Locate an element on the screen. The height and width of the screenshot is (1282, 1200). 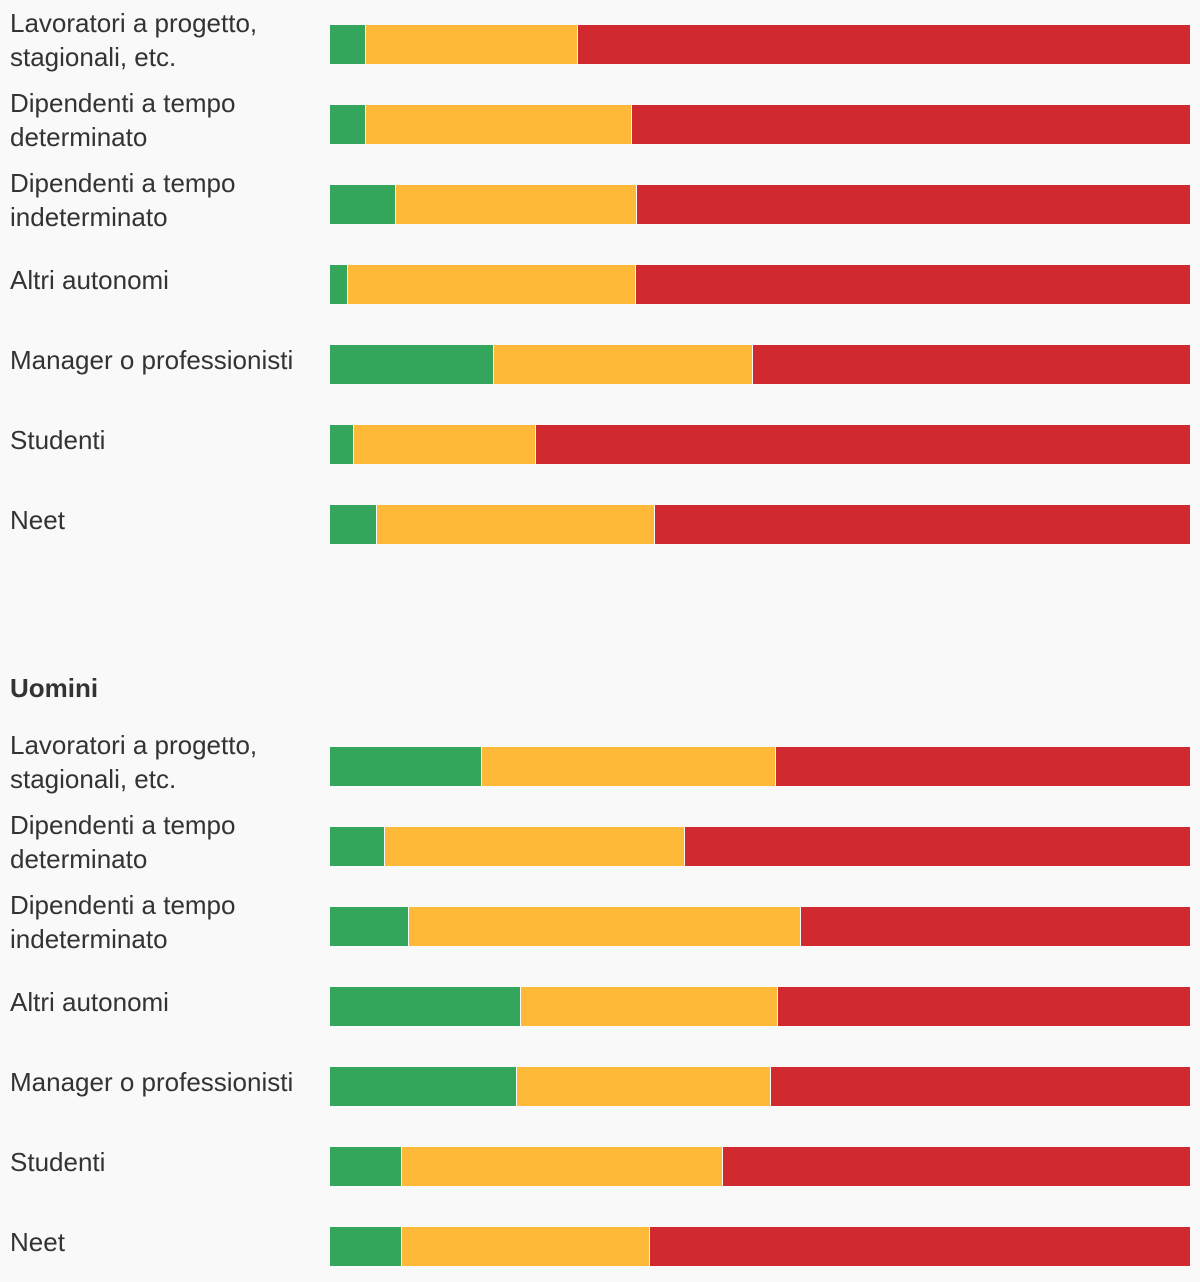
group-title: Uomini is located at coordinates (54, 688).